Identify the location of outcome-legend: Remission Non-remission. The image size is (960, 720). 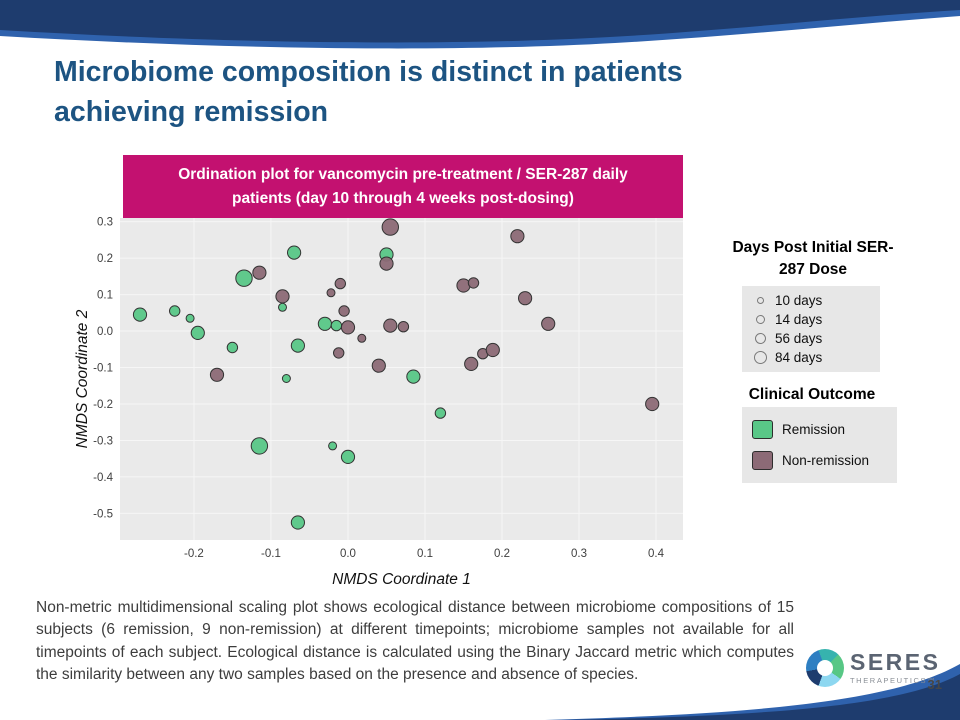
(819, 445).